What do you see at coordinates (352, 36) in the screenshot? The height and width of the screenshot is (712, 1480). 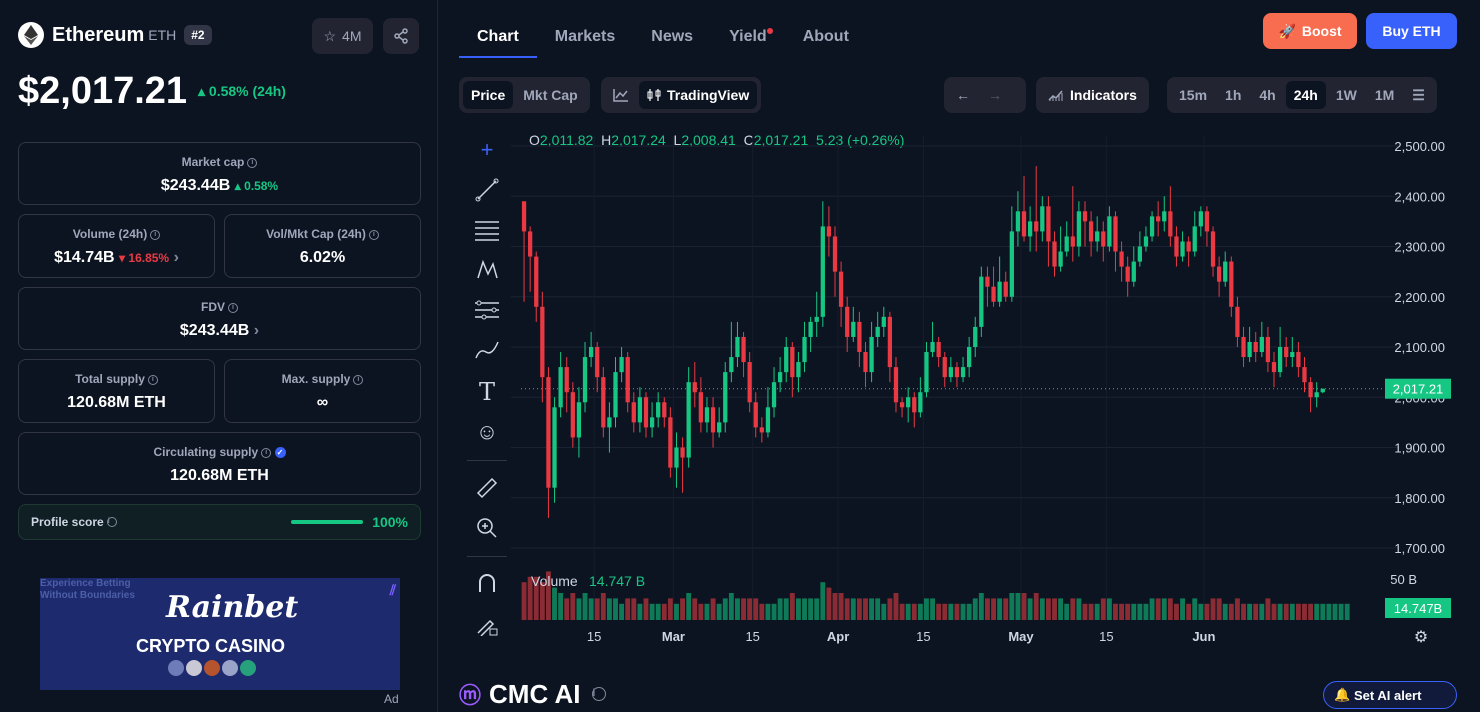 I see `watchlist-count: 4M` at bounding box center [352, 36].